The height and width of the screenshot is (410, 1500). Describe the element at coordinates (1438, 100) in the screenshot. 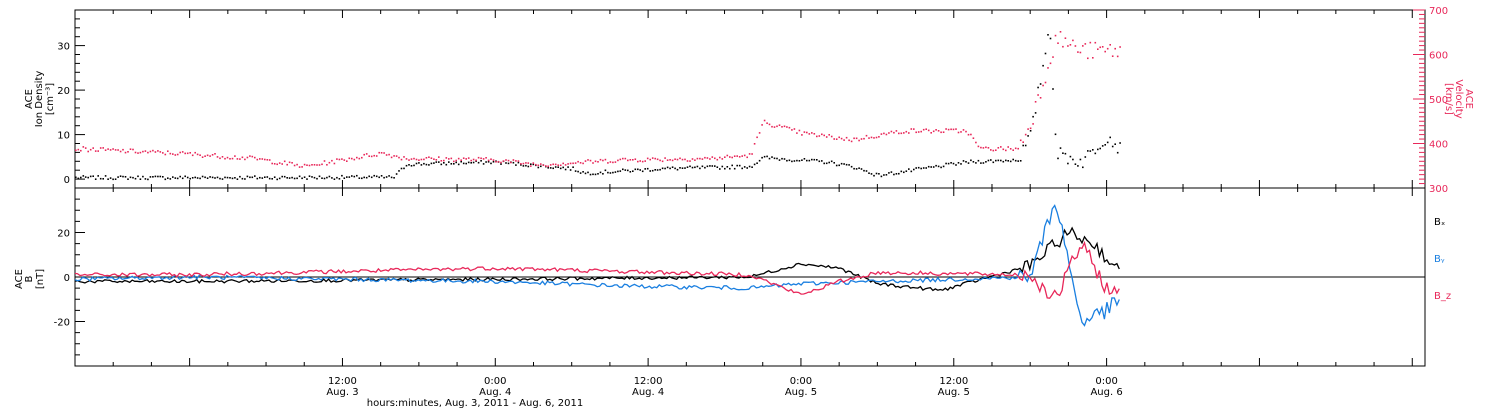

I see `velocity-tick-label: 500` at that location.